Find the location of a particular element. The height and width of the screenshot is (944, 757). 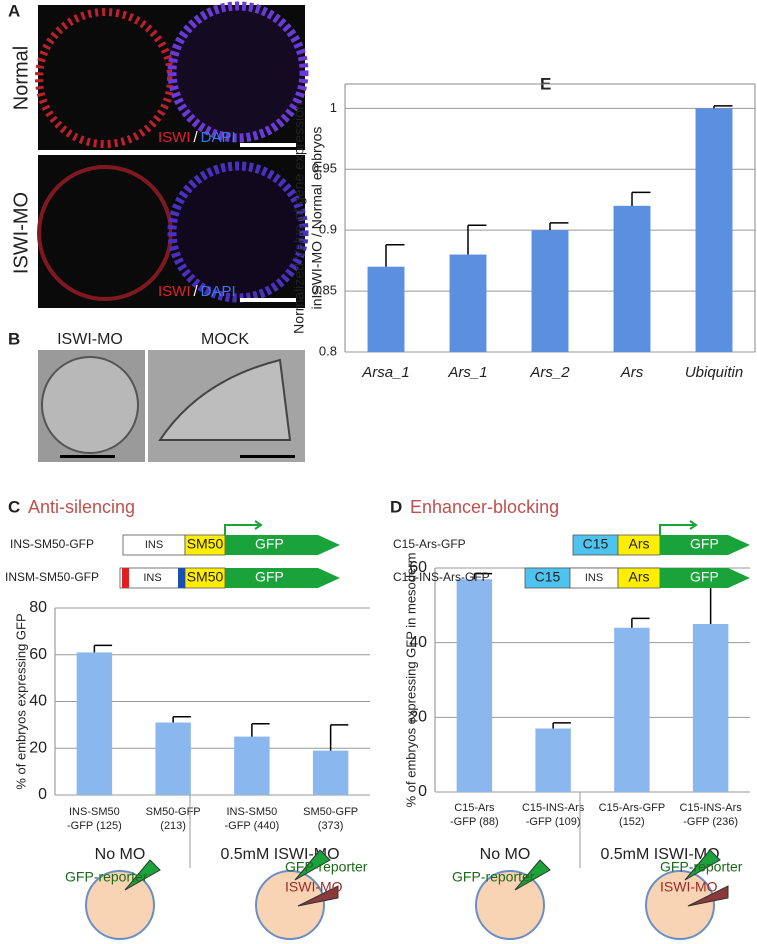

x-tick-label: -GFP (88) is located at coordinates (474, 822).